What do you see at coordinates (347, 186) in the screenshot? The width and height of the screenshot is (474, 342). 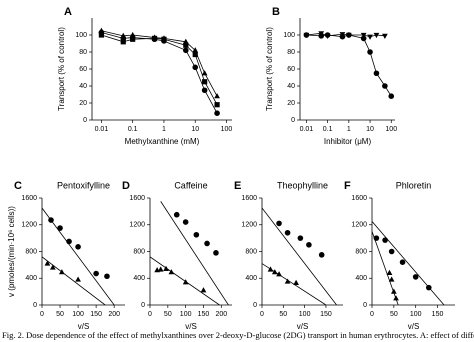 I see `panel-label: F` at bounding box center [347, 186].